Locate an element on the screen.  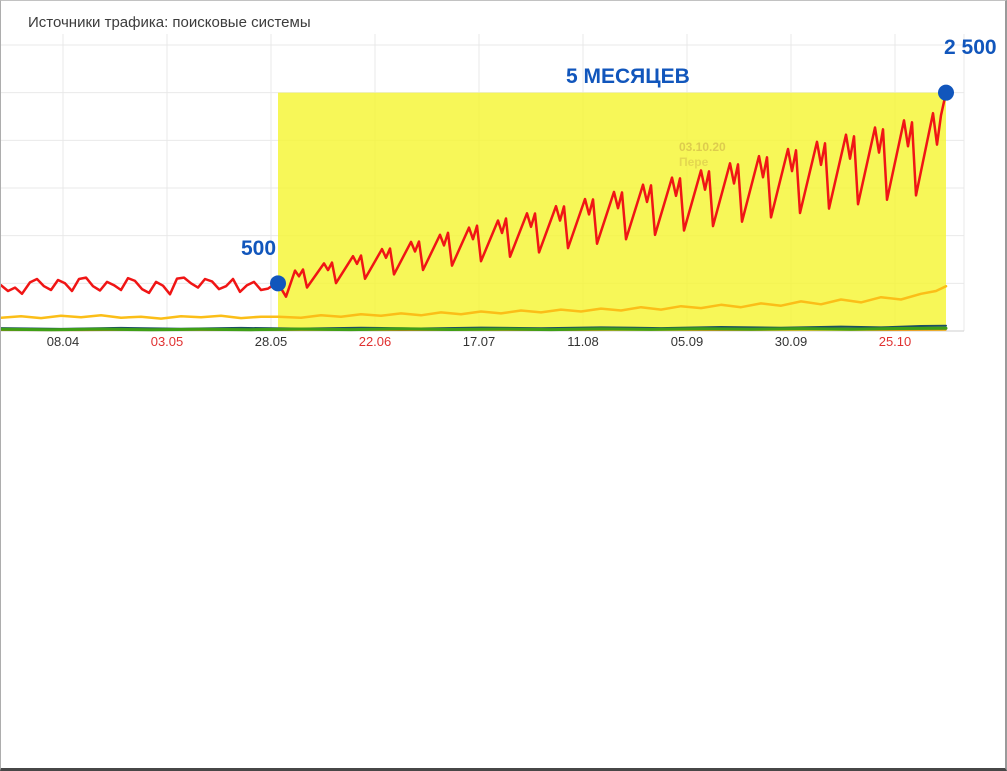
annotation-end-value: 2 500 is located at coordinates (970, 47).